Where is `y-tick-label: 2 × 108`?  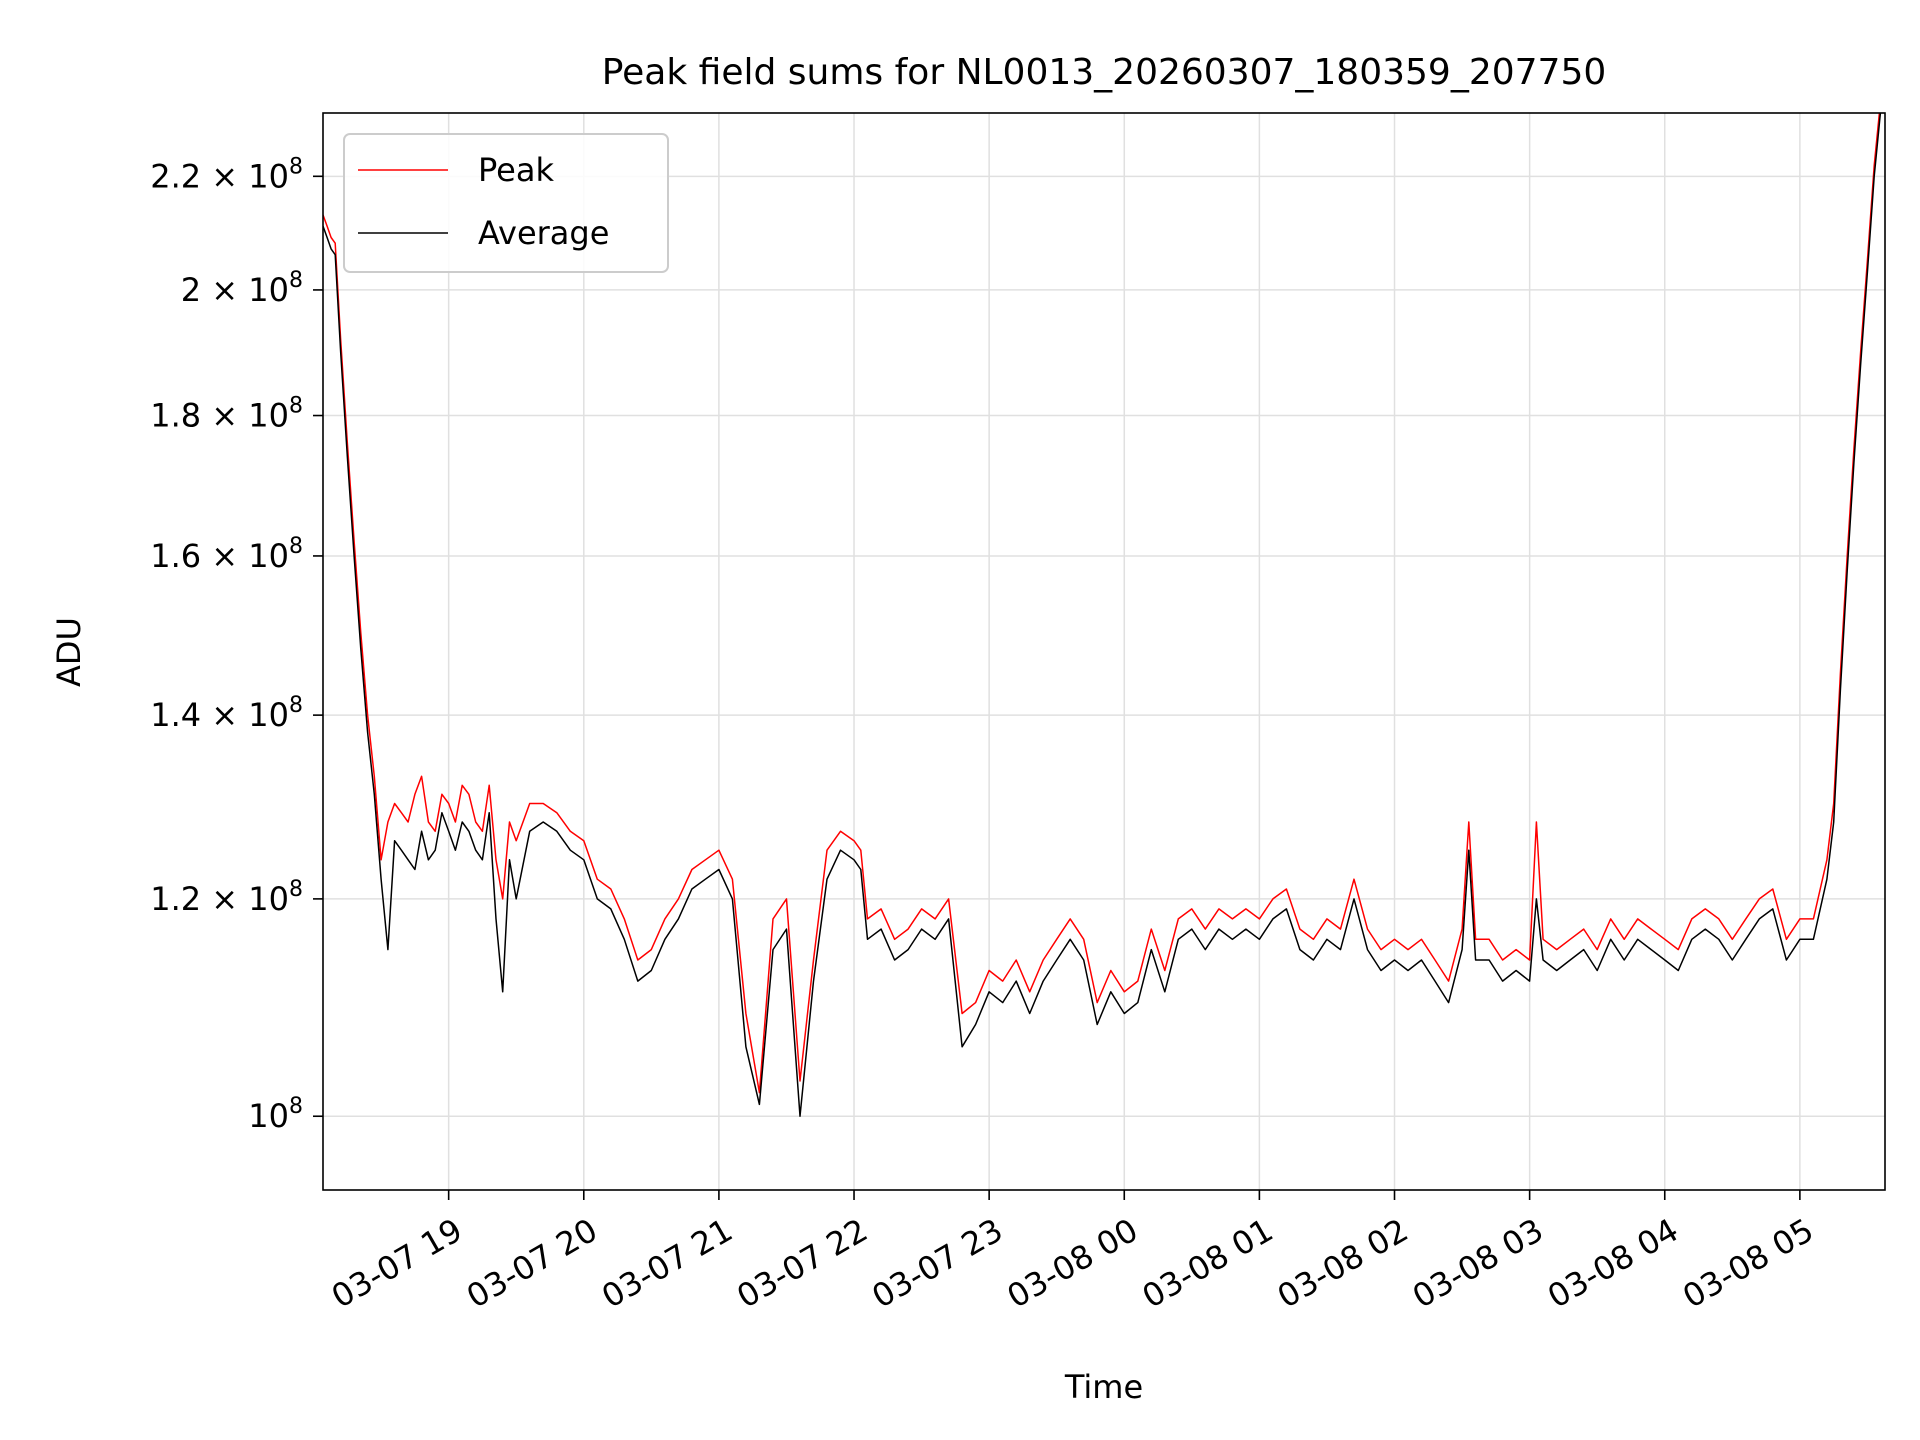 y-tick-label: 2 × 108 is located at coordinates (242, 288).